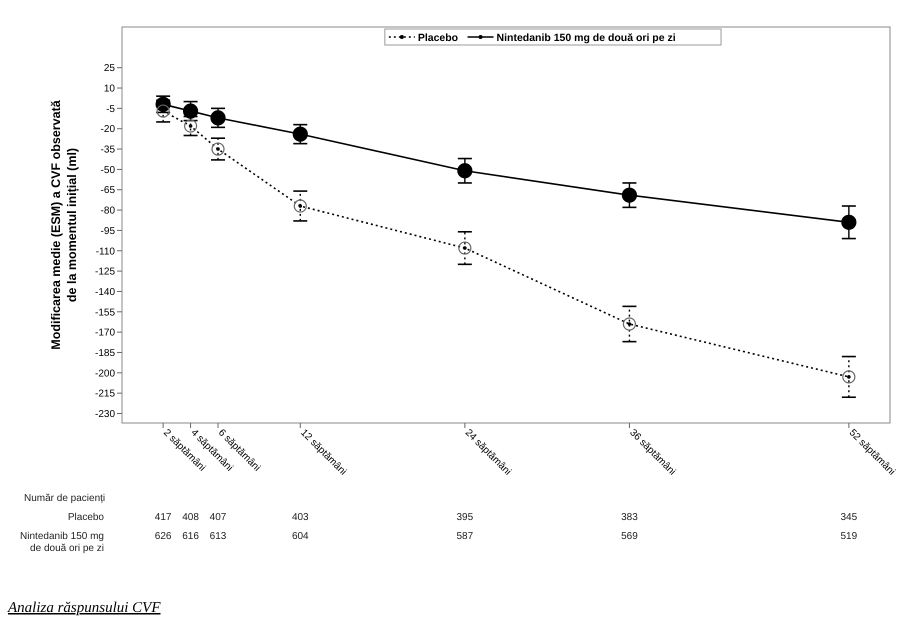  What do you see at coordinates (191, 536) in the screenshot?
I see `text: 616` at bounding box center [191, 536].